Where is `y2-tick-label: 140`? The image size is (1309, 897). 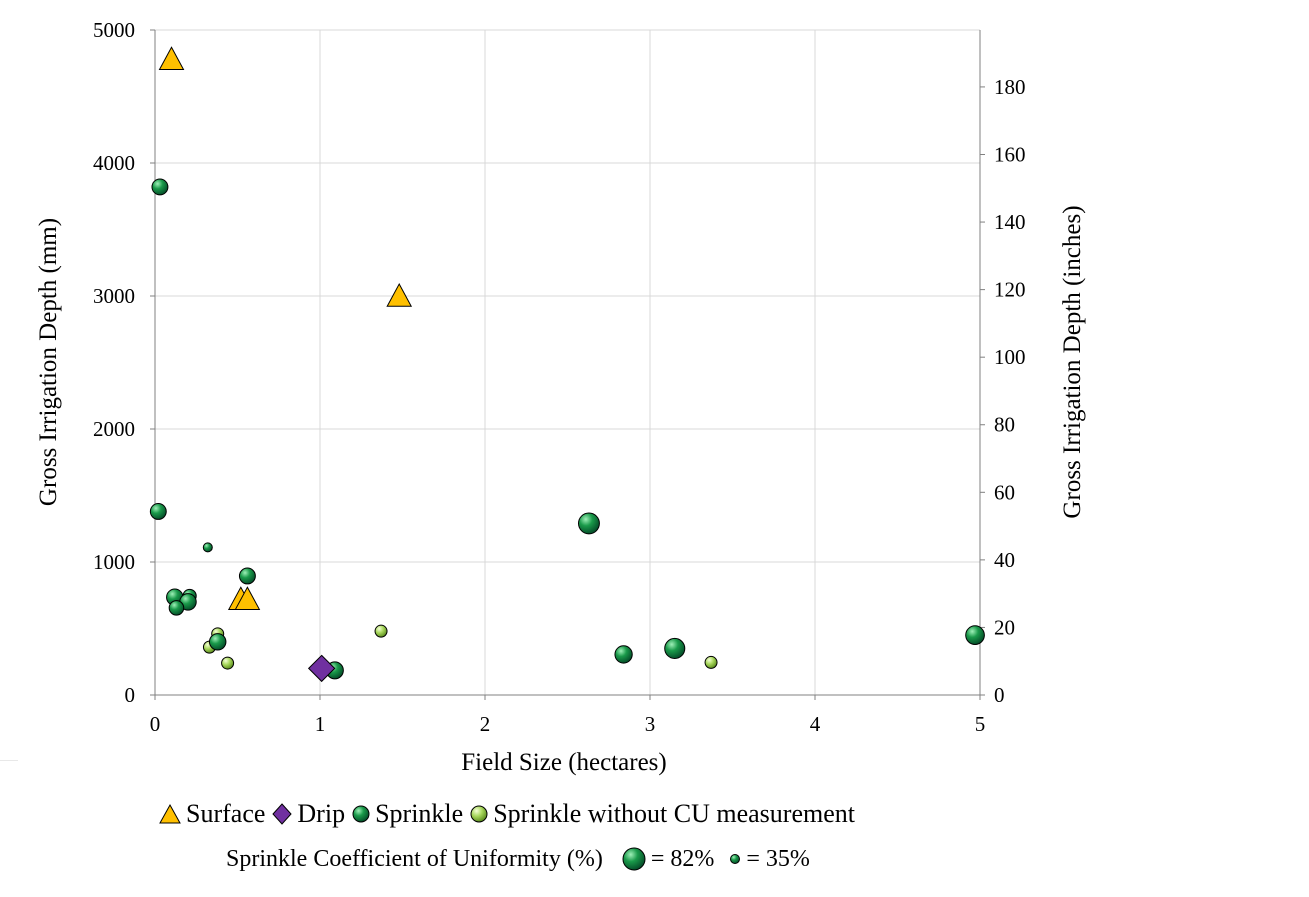 y2-tick-label: 140 is located at coordinates (1010, 222).